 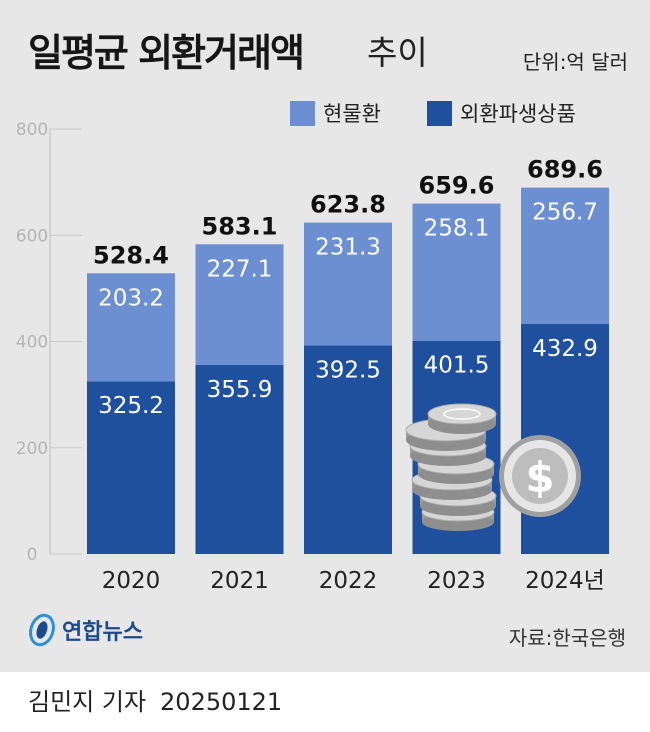 I want to click on dollar-sign-icon: $, so click(x=539, y=477).